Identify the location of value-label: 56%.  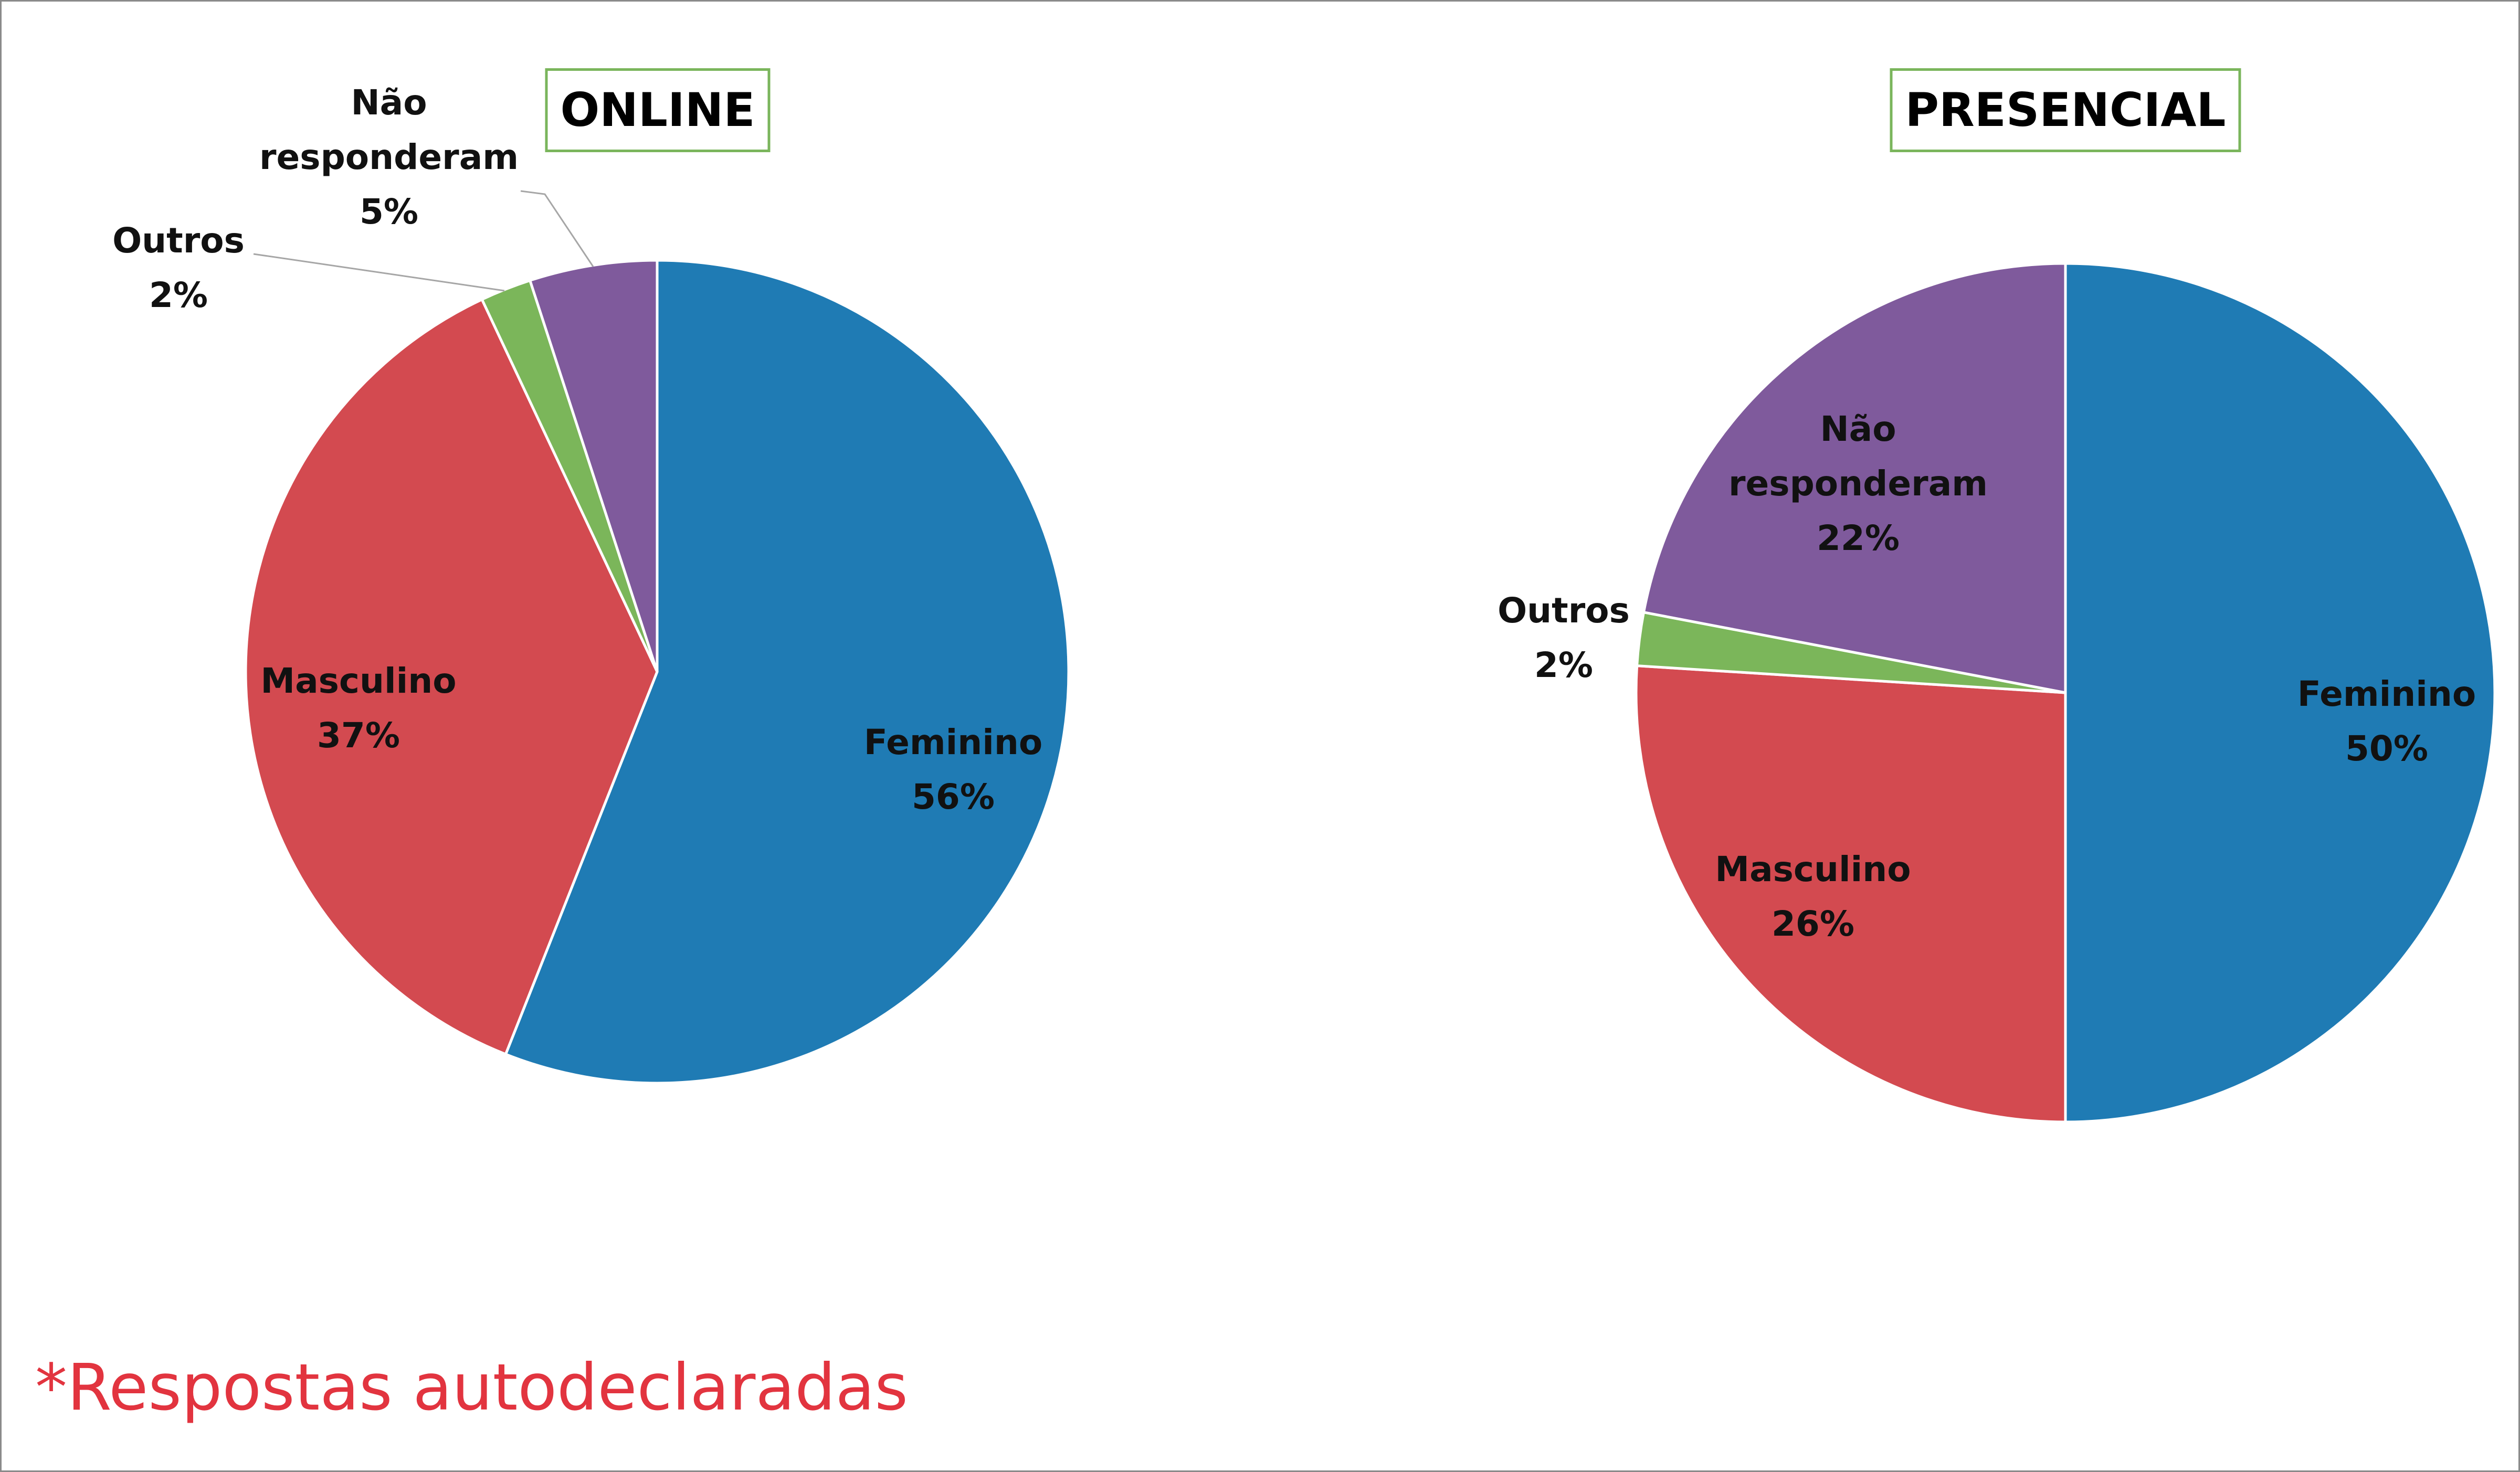
(953, 797).